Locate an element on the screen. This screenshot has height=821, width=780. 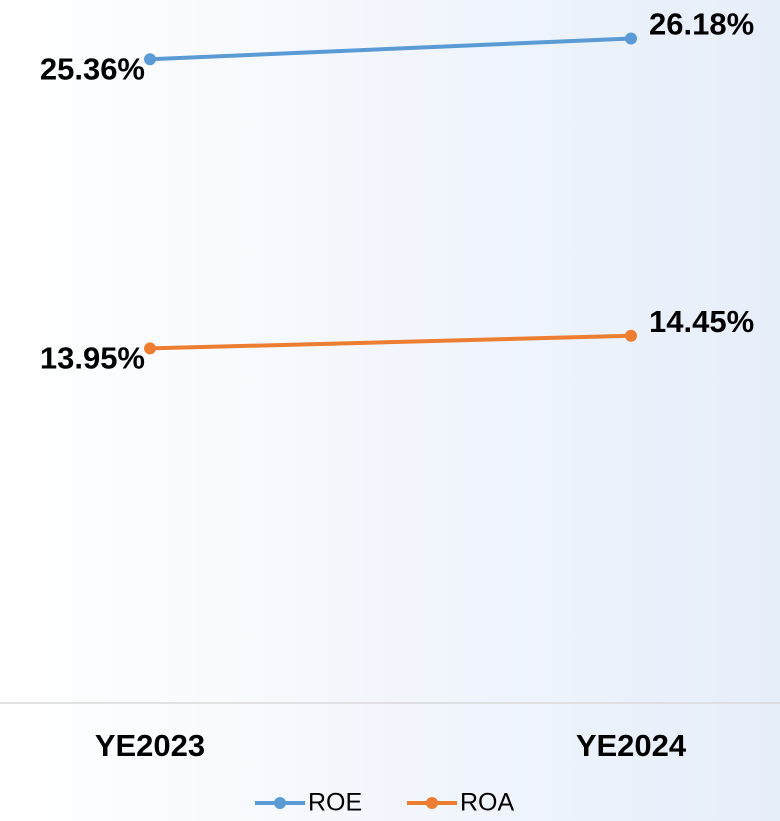
data-label: 13.95% is located at coordinates (92, 358).